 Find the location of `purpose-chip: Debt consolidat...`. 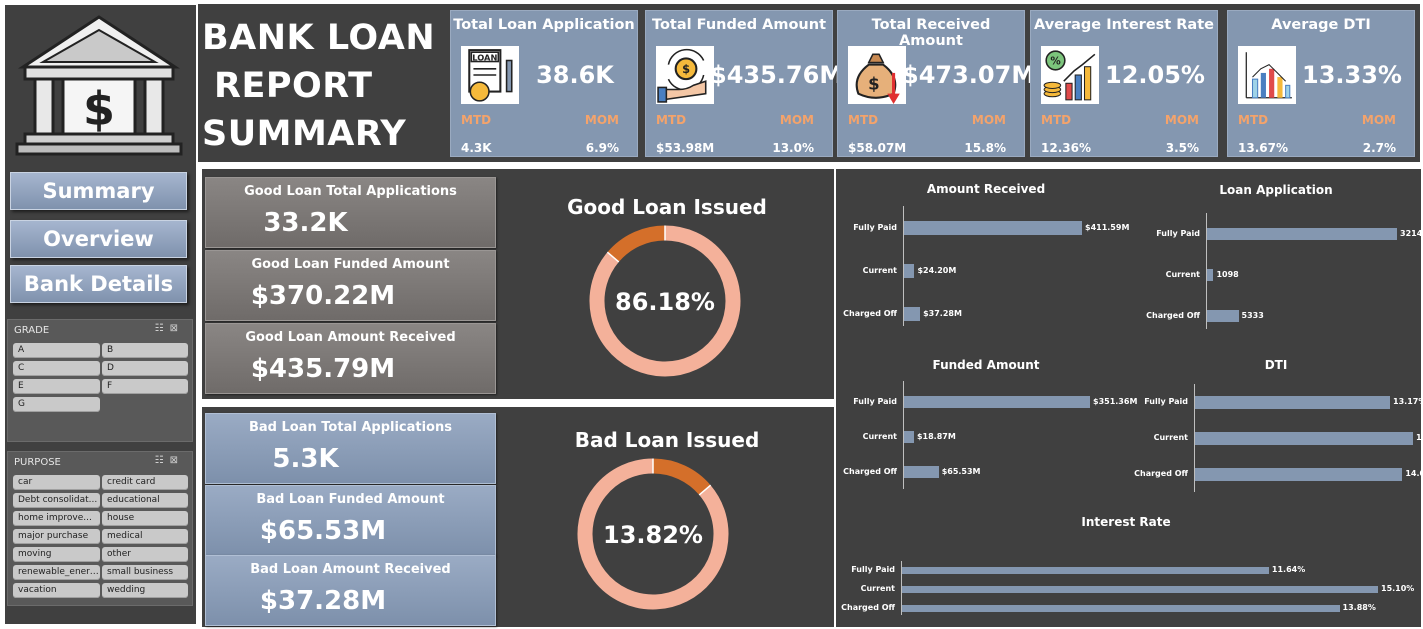

purpose-chip: Debt consolidat... is located at coordinates (56, 500).